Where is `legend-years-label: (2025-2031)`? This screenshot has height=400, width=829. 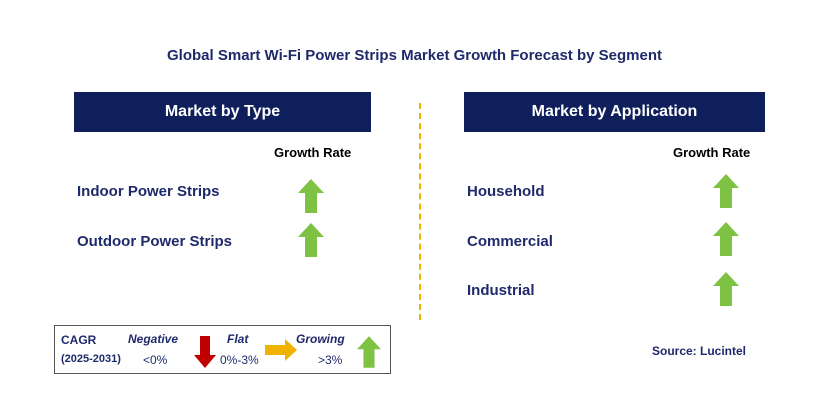
legend-years-label: (2025-2031) is located at coordinates (91, 359).